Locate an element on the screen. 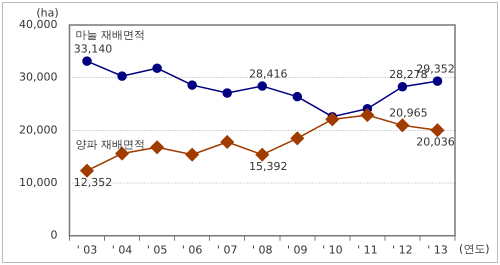 The image size is (500, 265). series-label: 양파 재배면적 is located at coordinates (110, 145).